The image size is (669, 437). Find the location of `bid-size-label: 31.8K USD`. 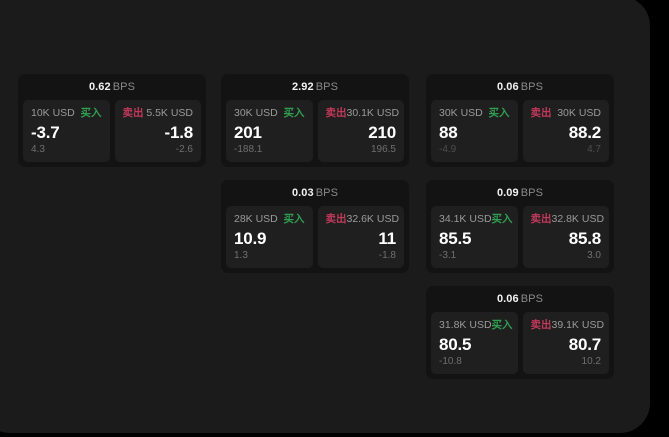

bid-size-label: 31.8K USD is located at coordinates (465, 325).